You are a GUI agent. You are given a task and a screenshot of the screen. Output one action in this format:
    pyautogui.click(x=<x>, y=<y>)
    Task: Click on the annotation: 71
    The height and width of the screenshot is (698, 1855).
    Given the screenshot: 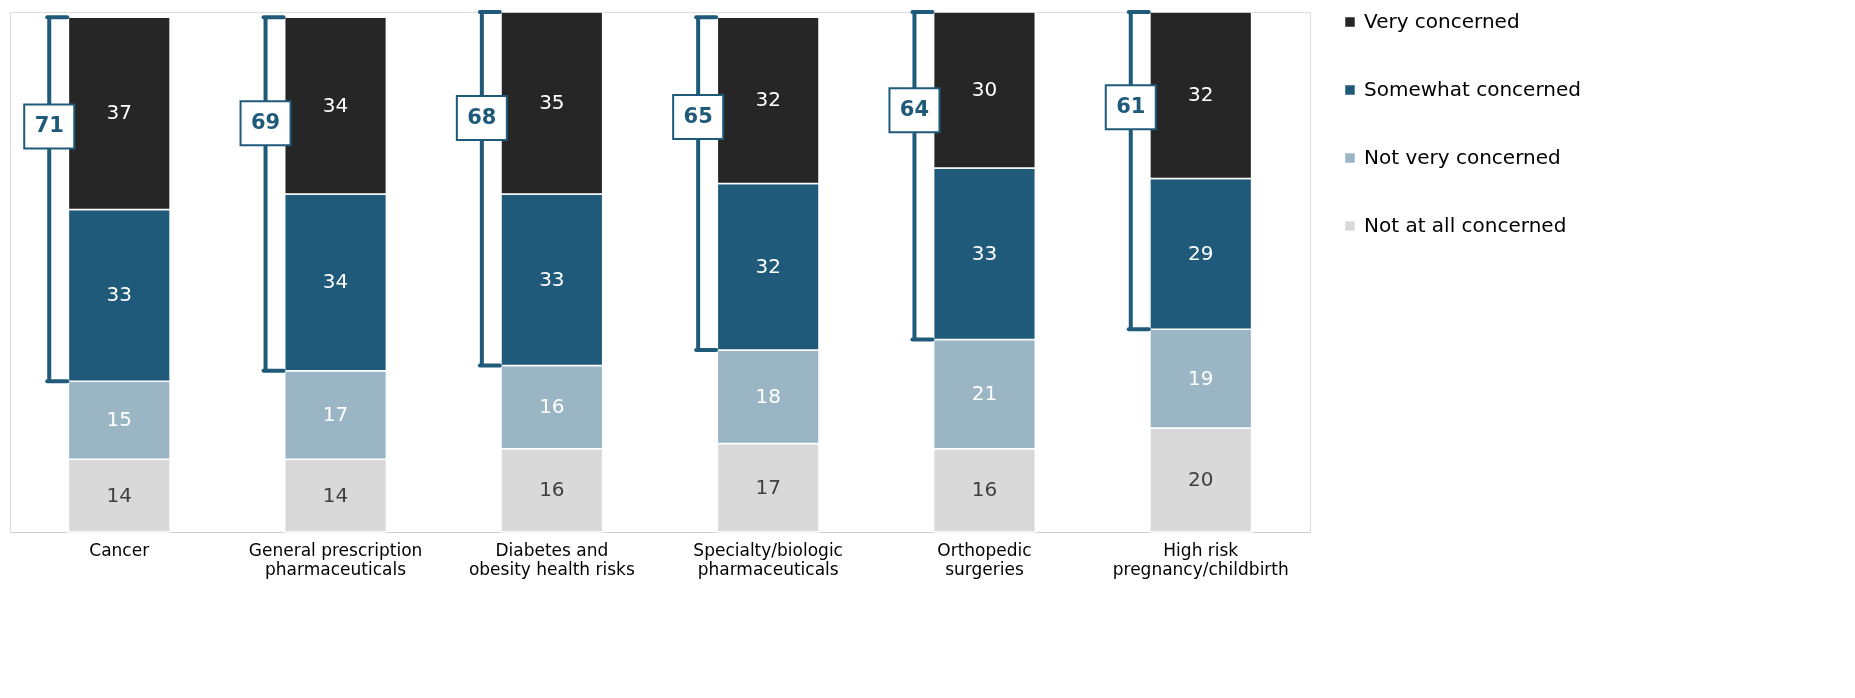 What is the action you would take?
    pyautogui.click(x=49, y=125)
    